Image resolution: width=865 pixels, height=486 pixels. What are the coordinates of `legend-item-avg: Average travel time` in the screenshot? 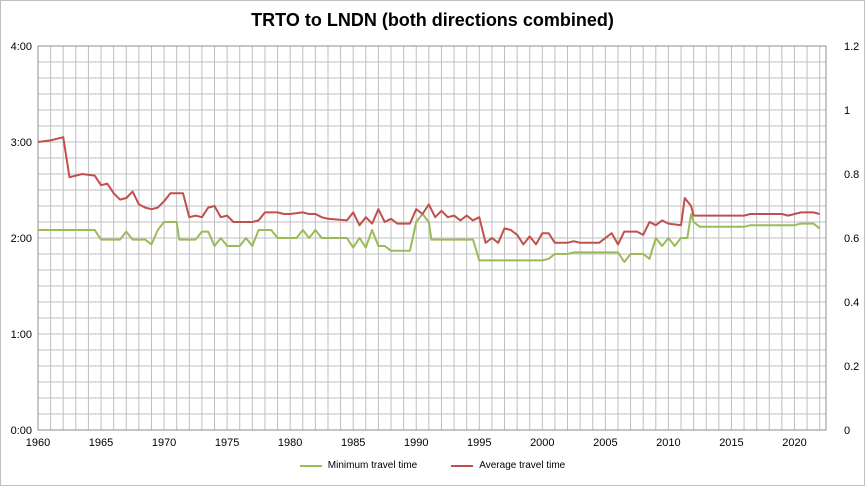 It's located at (508, 465).